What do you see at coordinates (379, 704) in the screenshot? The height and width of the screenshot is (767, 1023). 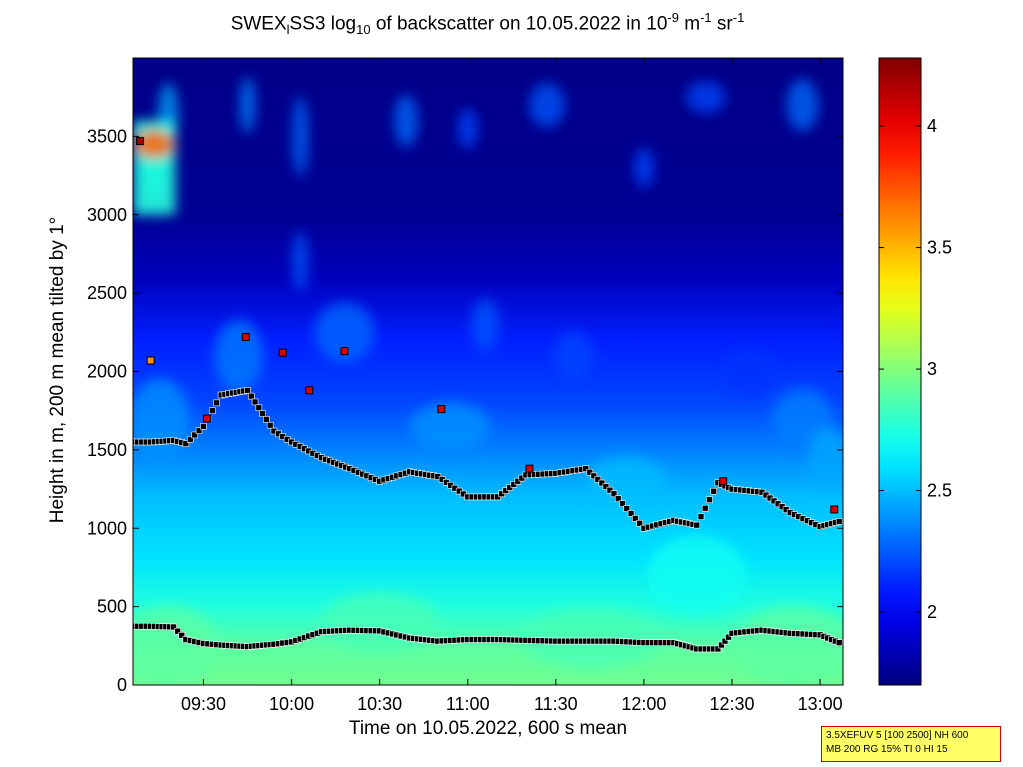 I see `x-tick-label: 10:30` at bounding box center [379, 704].